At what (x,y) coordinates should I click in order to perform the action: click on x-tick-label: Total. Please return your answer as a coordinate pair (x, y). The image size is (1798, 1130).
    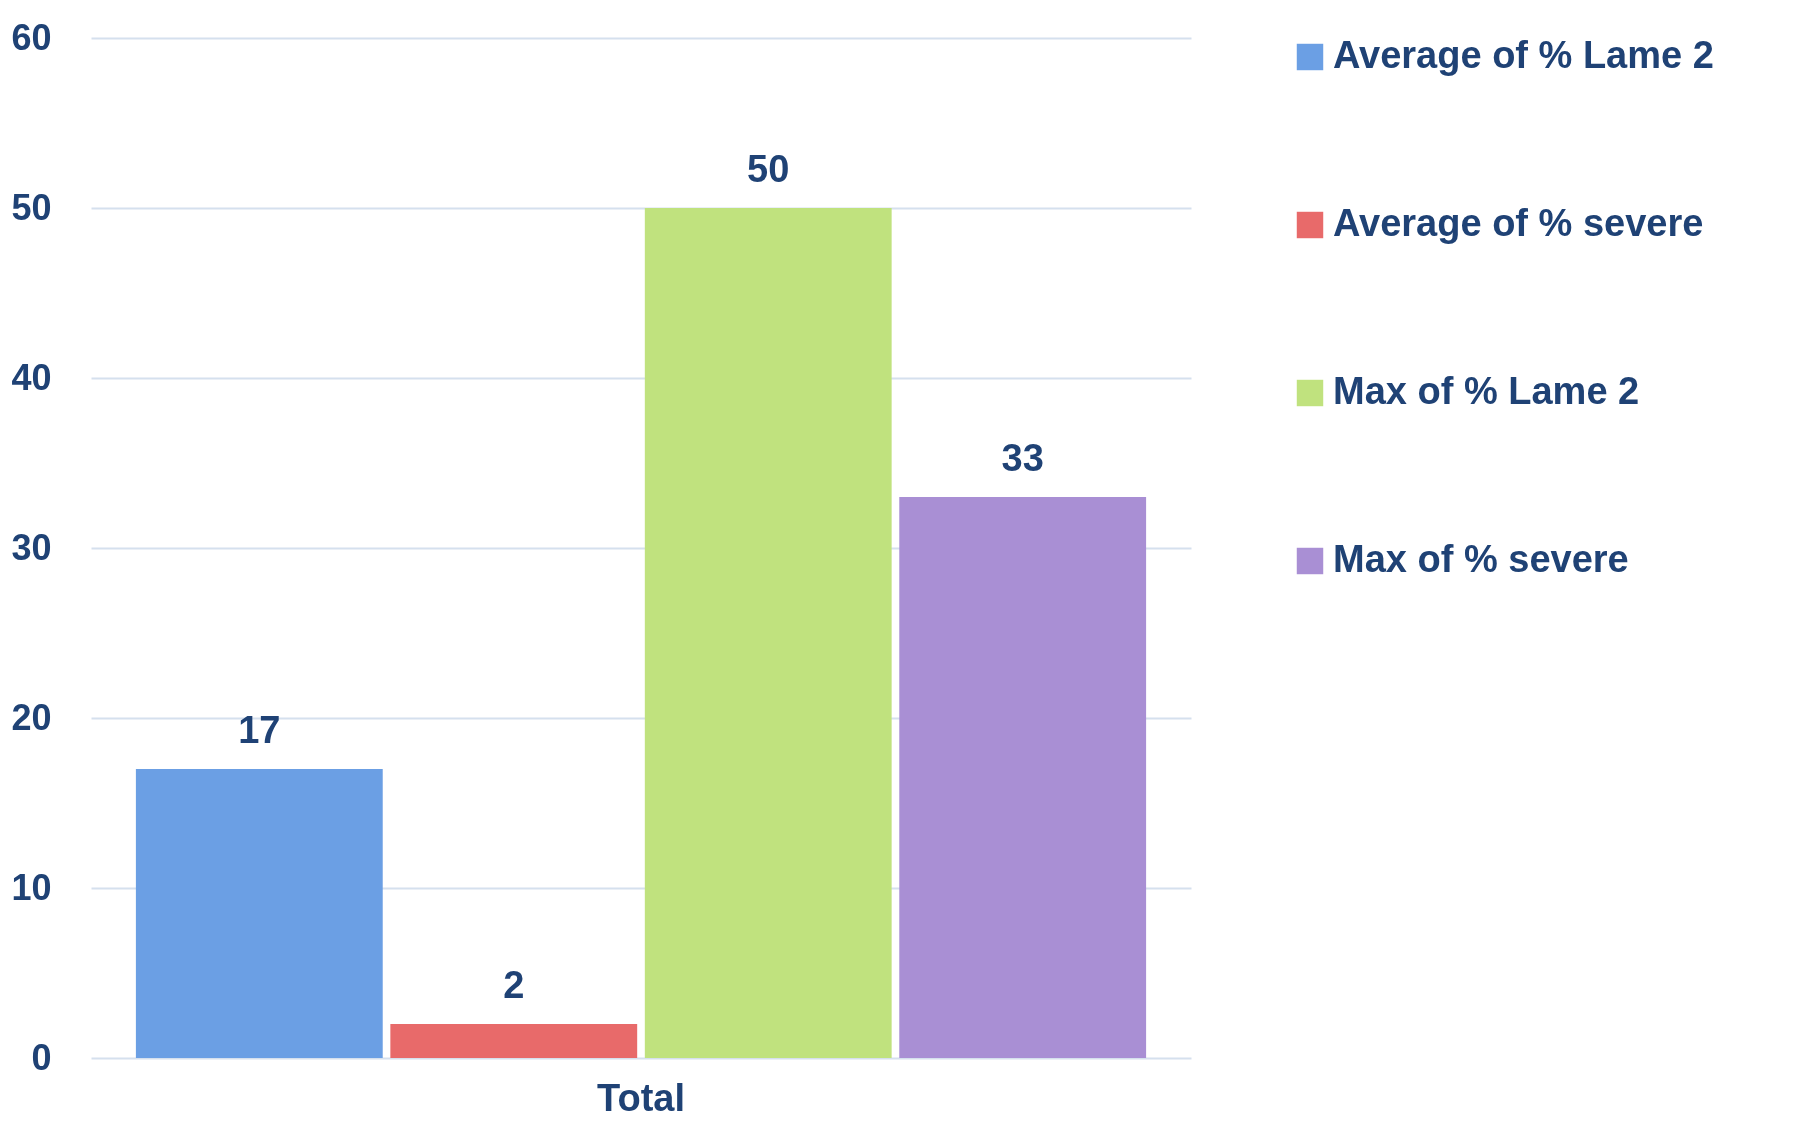
    Looking at the image, I should click on (641, 1097).